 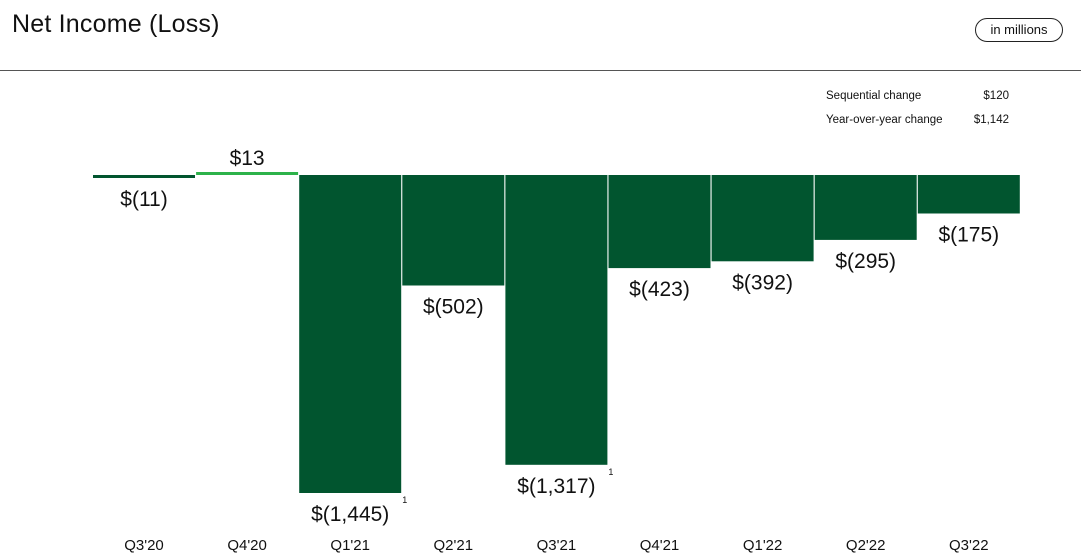 What do you see at coordinates (116, 24) in the screenshot?
I see `chart-title: Net Income (Loss)` at bounding box center [116, 24].